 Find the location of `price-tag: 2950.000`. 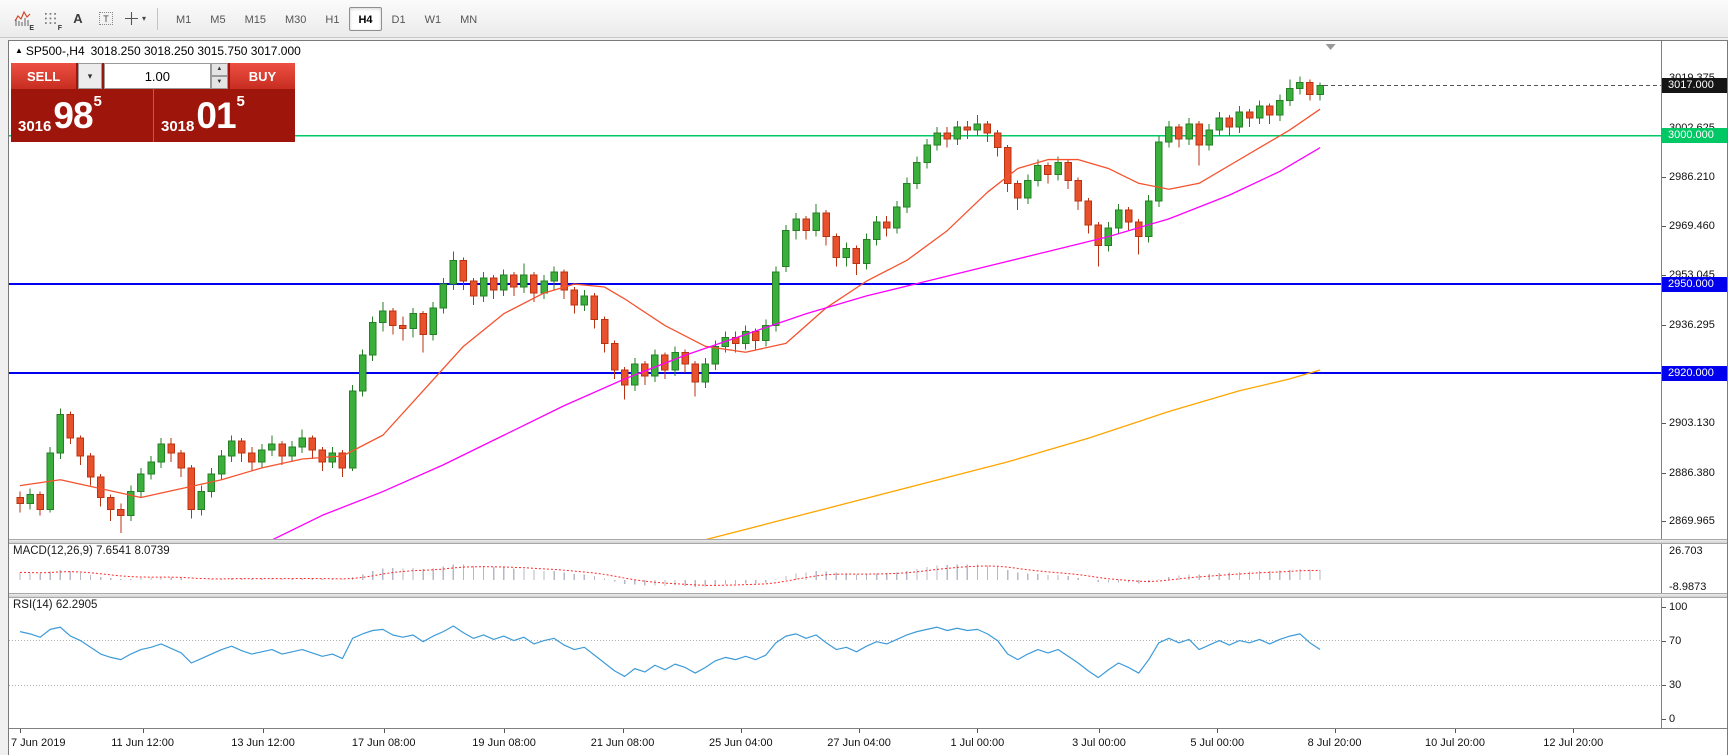

price-tag: 2950.000 is located at coordinates (1694, 284).